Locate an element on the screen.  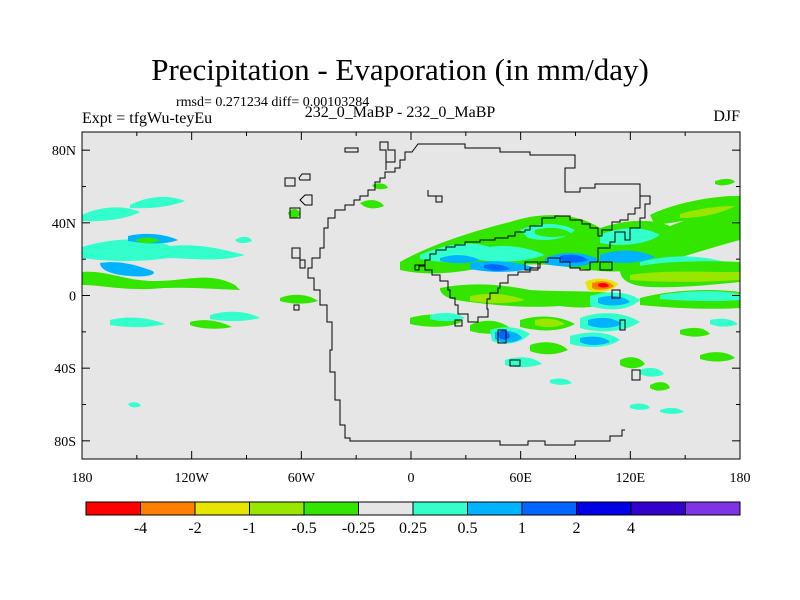
comparison-label: 232_0_MaBP - 232_0_MaBP is located at coordinates (400, 112).